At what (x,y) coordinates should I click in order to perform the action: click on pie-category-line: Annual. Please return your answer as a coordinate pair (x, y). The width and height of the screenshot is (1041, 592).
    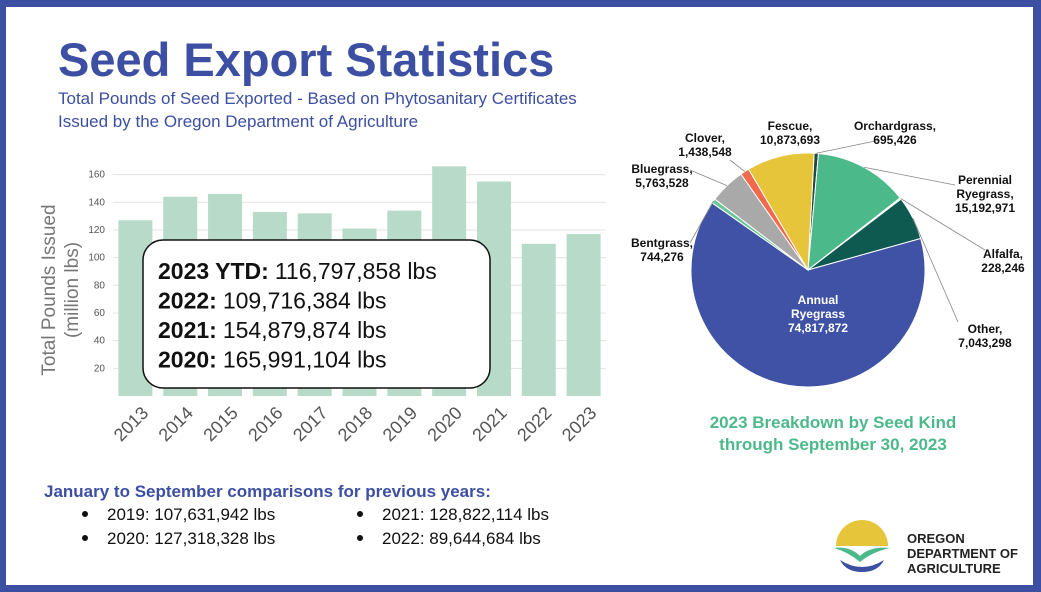
    Looking at the image, I should click on (818, 300).